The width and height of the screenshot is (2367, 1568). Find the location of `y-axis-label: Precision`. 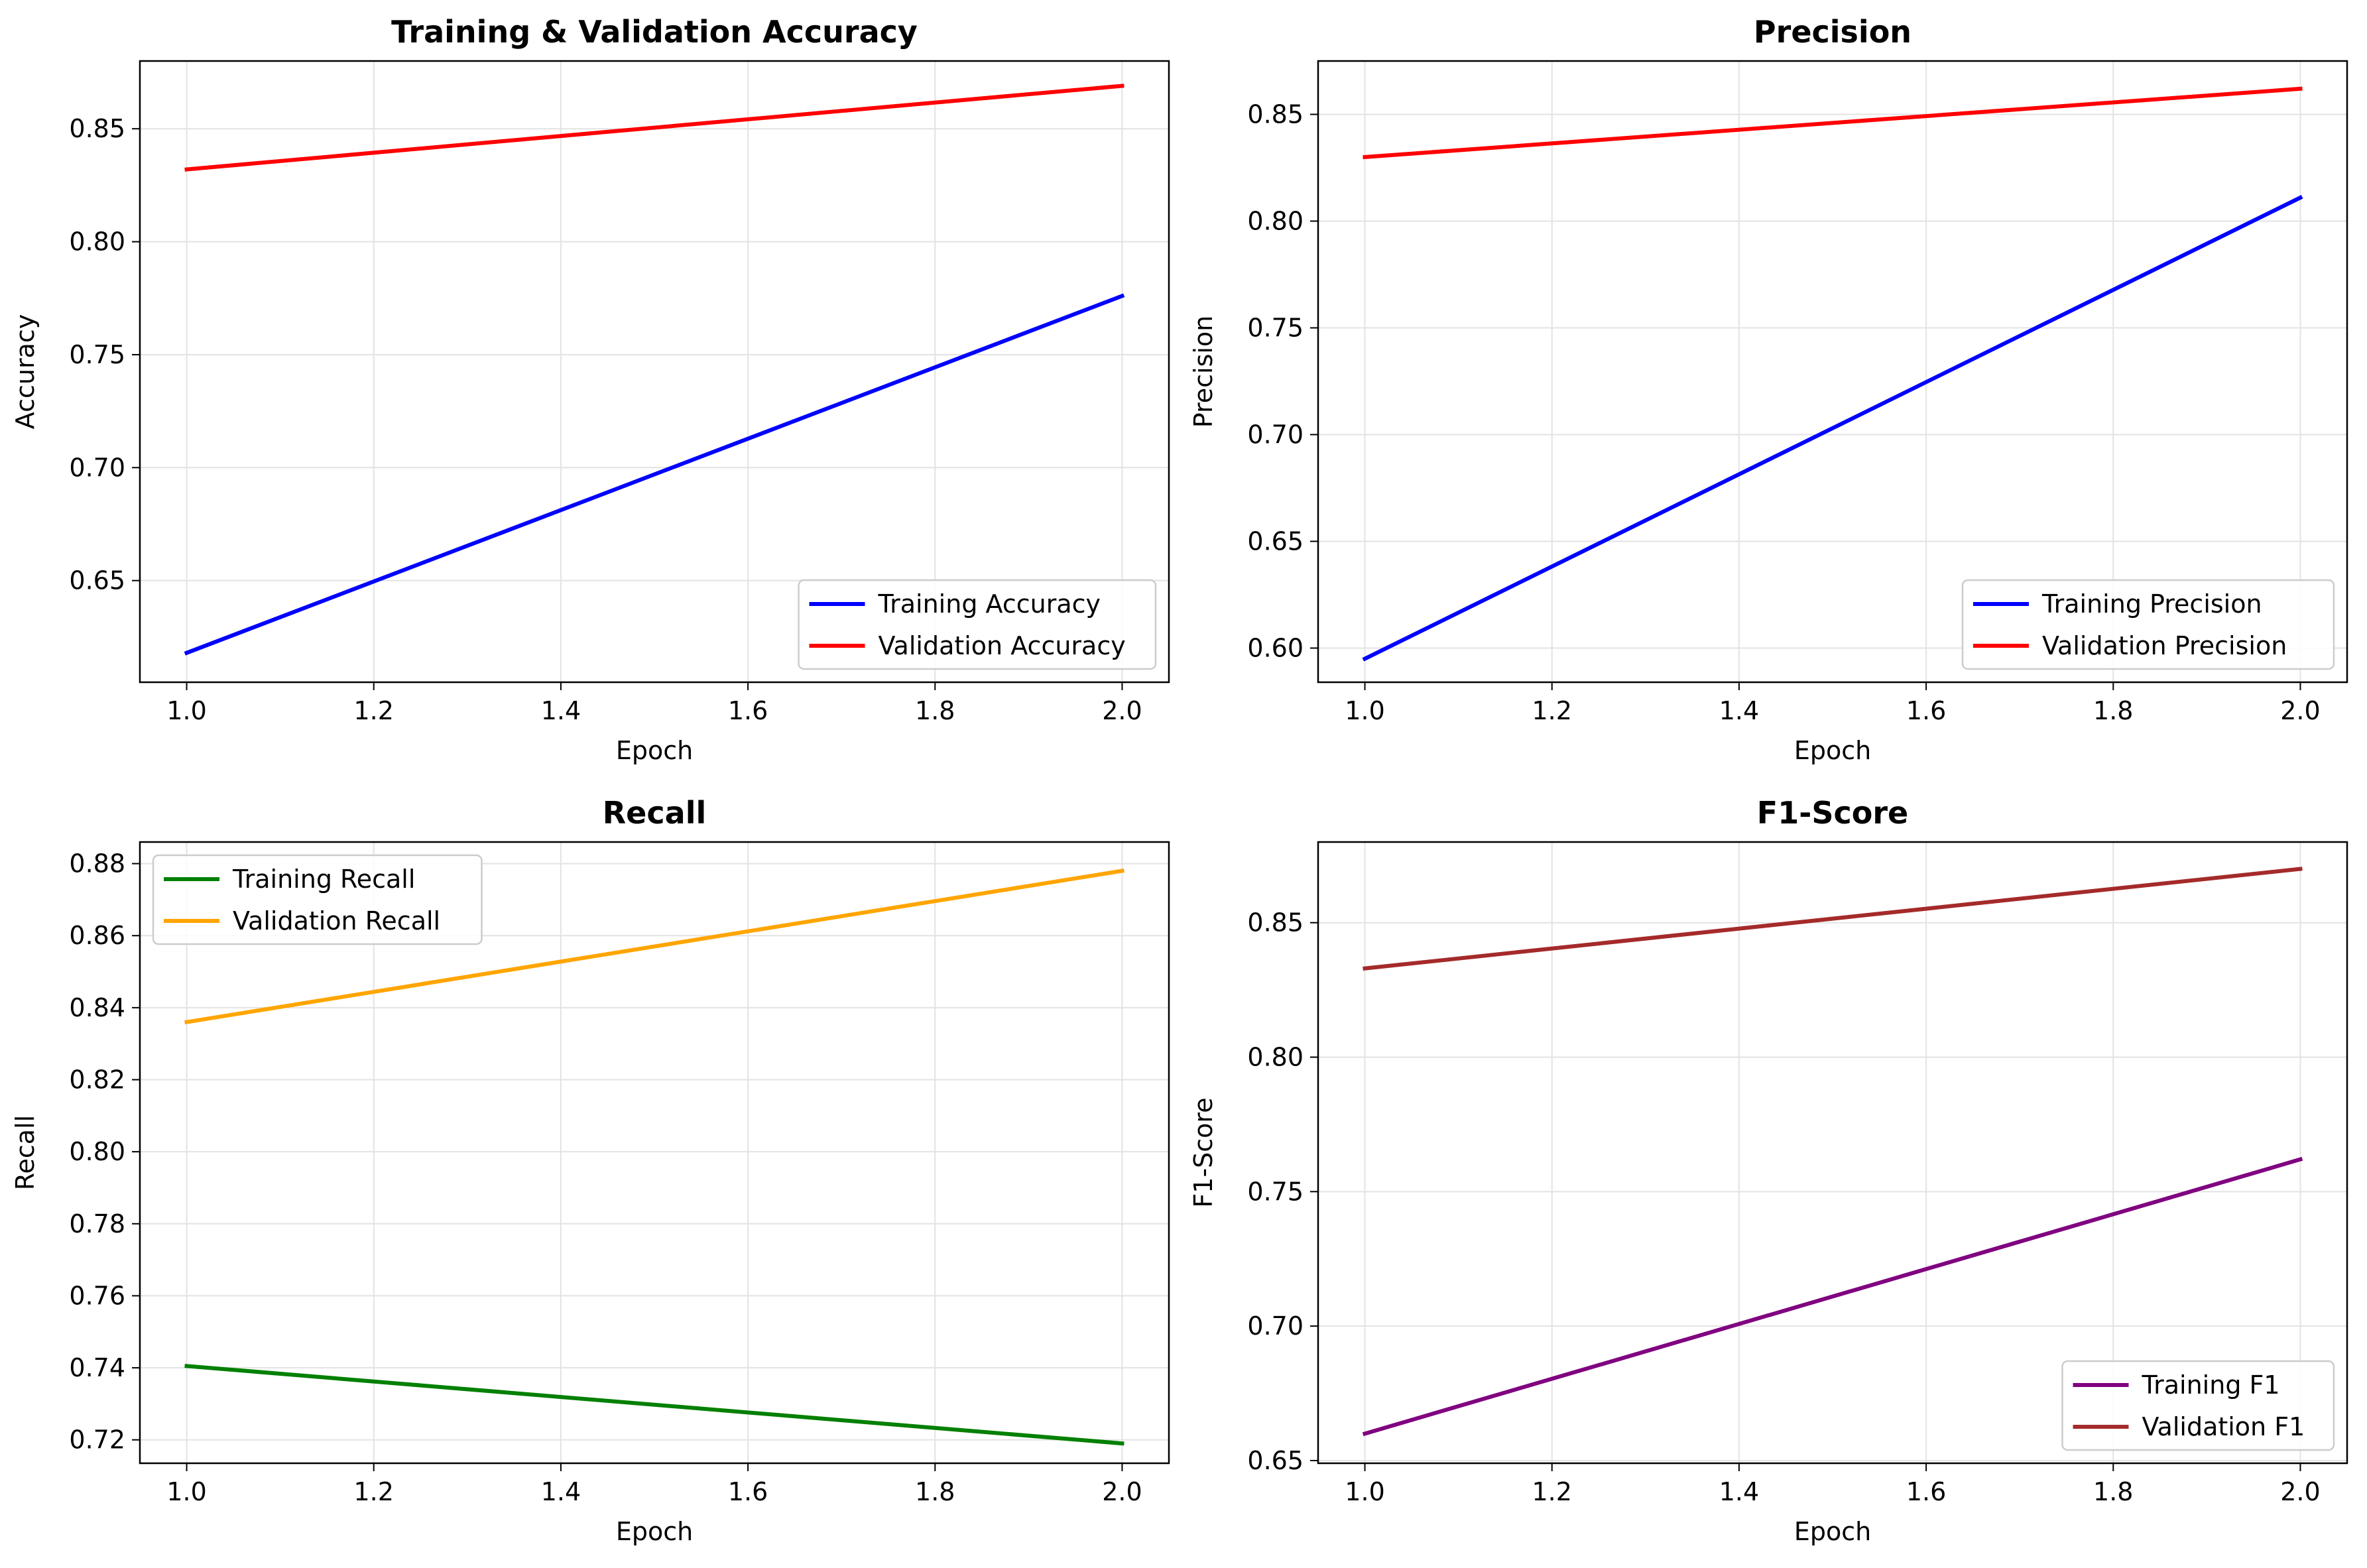

y-axis-label: Precision is located at coordinates (1203, 372).